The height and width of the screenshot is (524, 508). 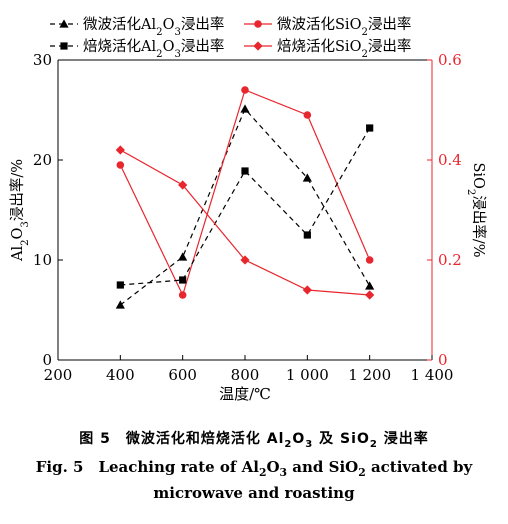 What do you see at coordinates (47, 360) in the screenshot?
I see `y-left-tick-label: 0` at bounding box center [47, 360].